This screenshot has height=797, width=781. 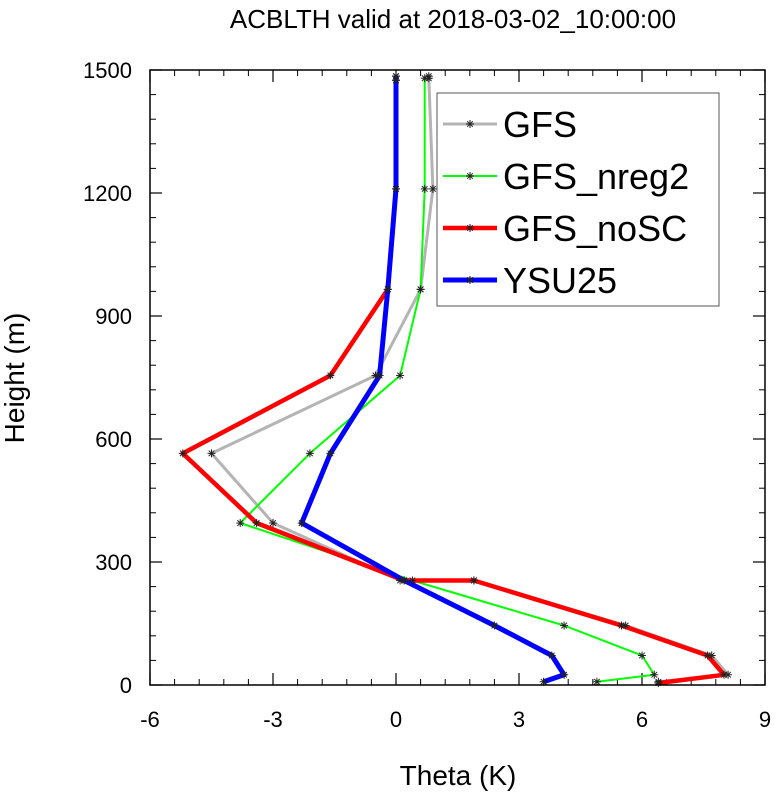 What do you see at coordinates (560, 280) in the screenshot?
I see `legend-label: YSU25` at bounding box center [560, 280].